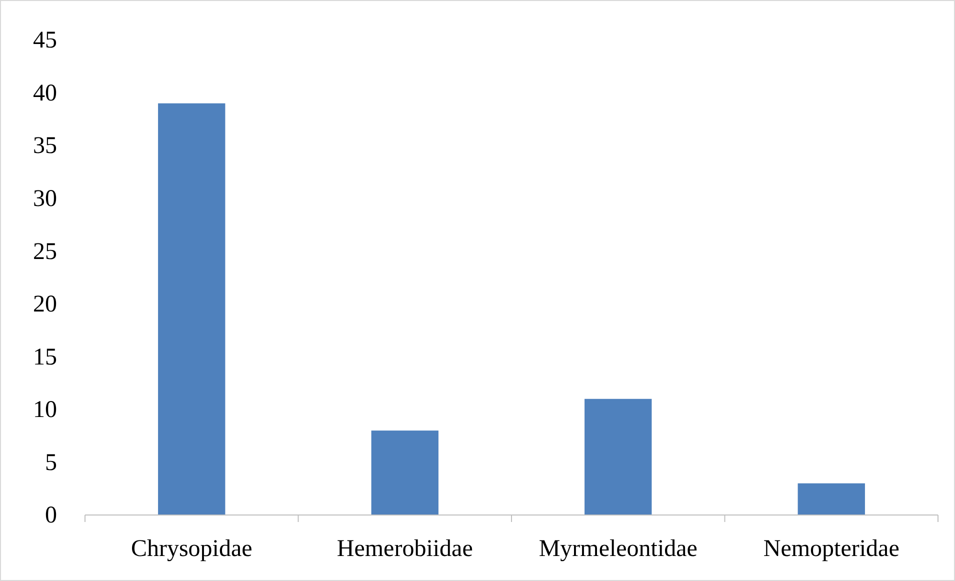 The image size is (955, 581). Describe the element at coordinates (831, 549) in the screenshot. I see `x-tick-label: Nemopteridae` at that location.